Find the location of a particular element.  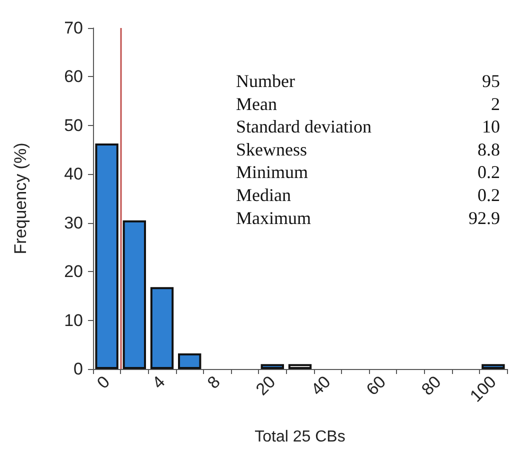

y-tick-label: 20 is located at coordinates (73, 272).